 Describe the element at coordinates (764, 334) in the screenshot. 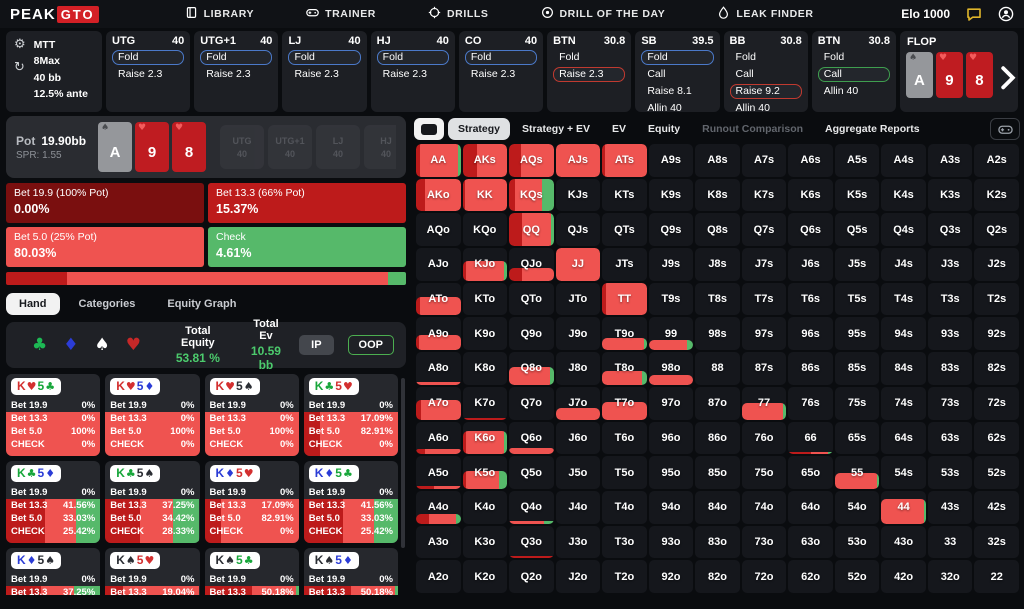

I see `hand-cell-97s: 97s` at that location.